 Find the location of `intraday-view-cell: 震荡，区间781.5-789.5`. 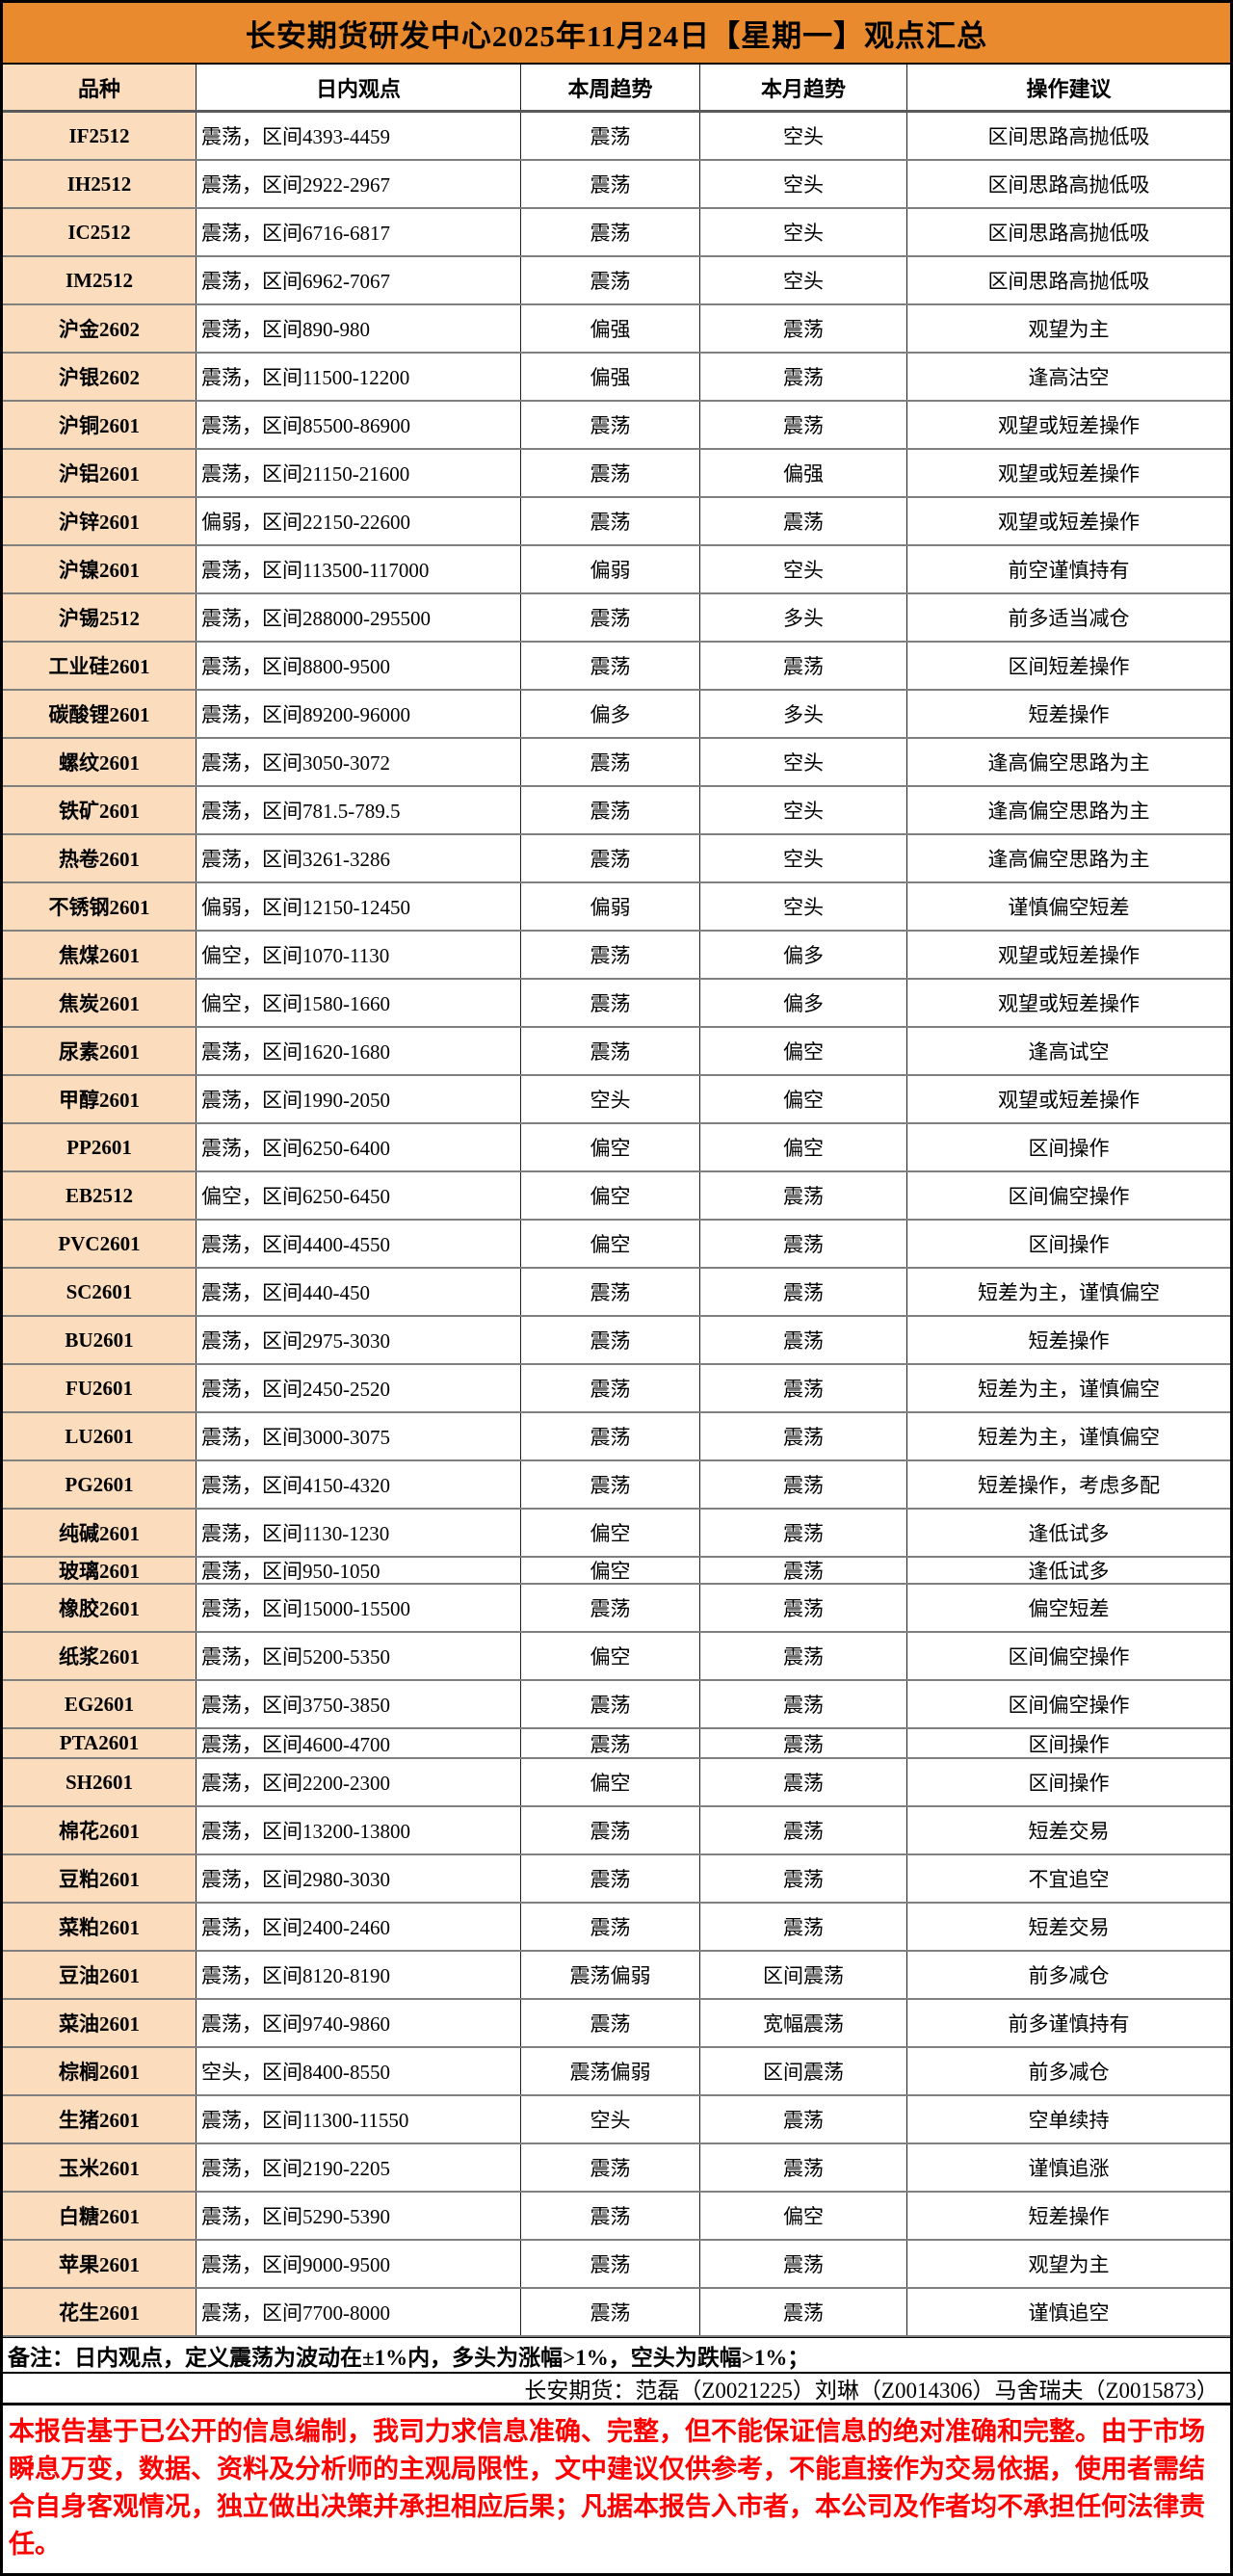

intraday-view-cell: 震荡，区间781.5-789.5 is located at coordinates (359, 810).